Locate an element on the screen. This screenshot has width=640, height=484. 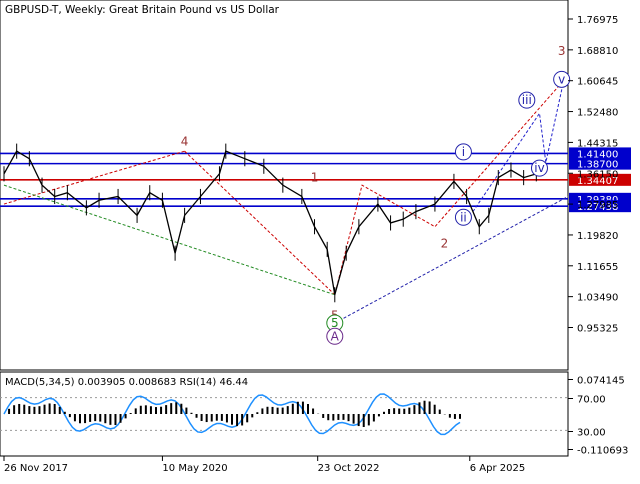
osc-tick-label-1: 70.00 is located at coordinates (591, 400).